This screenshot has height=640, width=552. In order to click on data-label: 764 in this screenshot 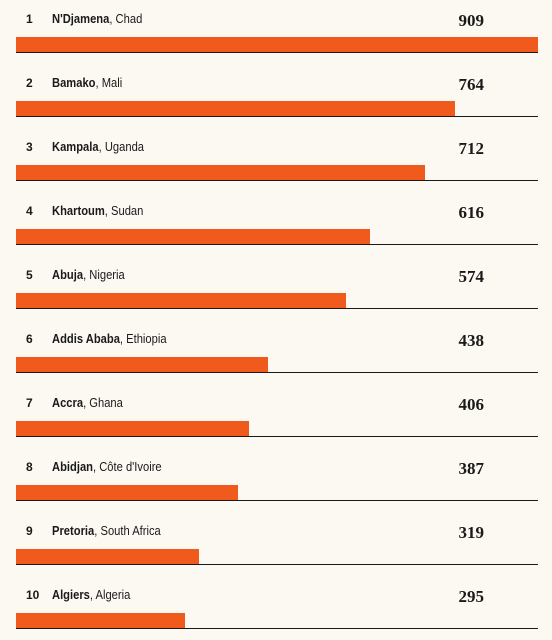, I will do `click(471, 84)`.